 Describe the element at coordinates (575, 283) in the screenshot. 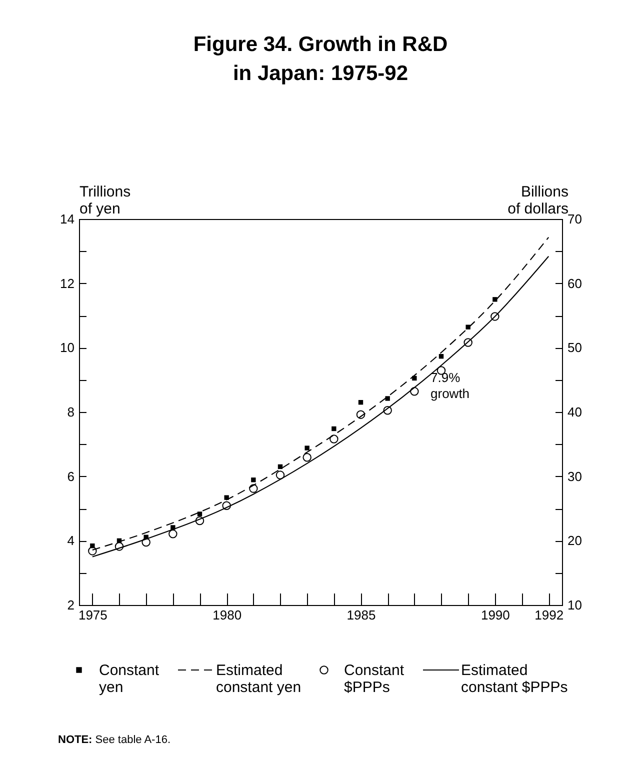

I see `y2-tick-label: 60` at that location.